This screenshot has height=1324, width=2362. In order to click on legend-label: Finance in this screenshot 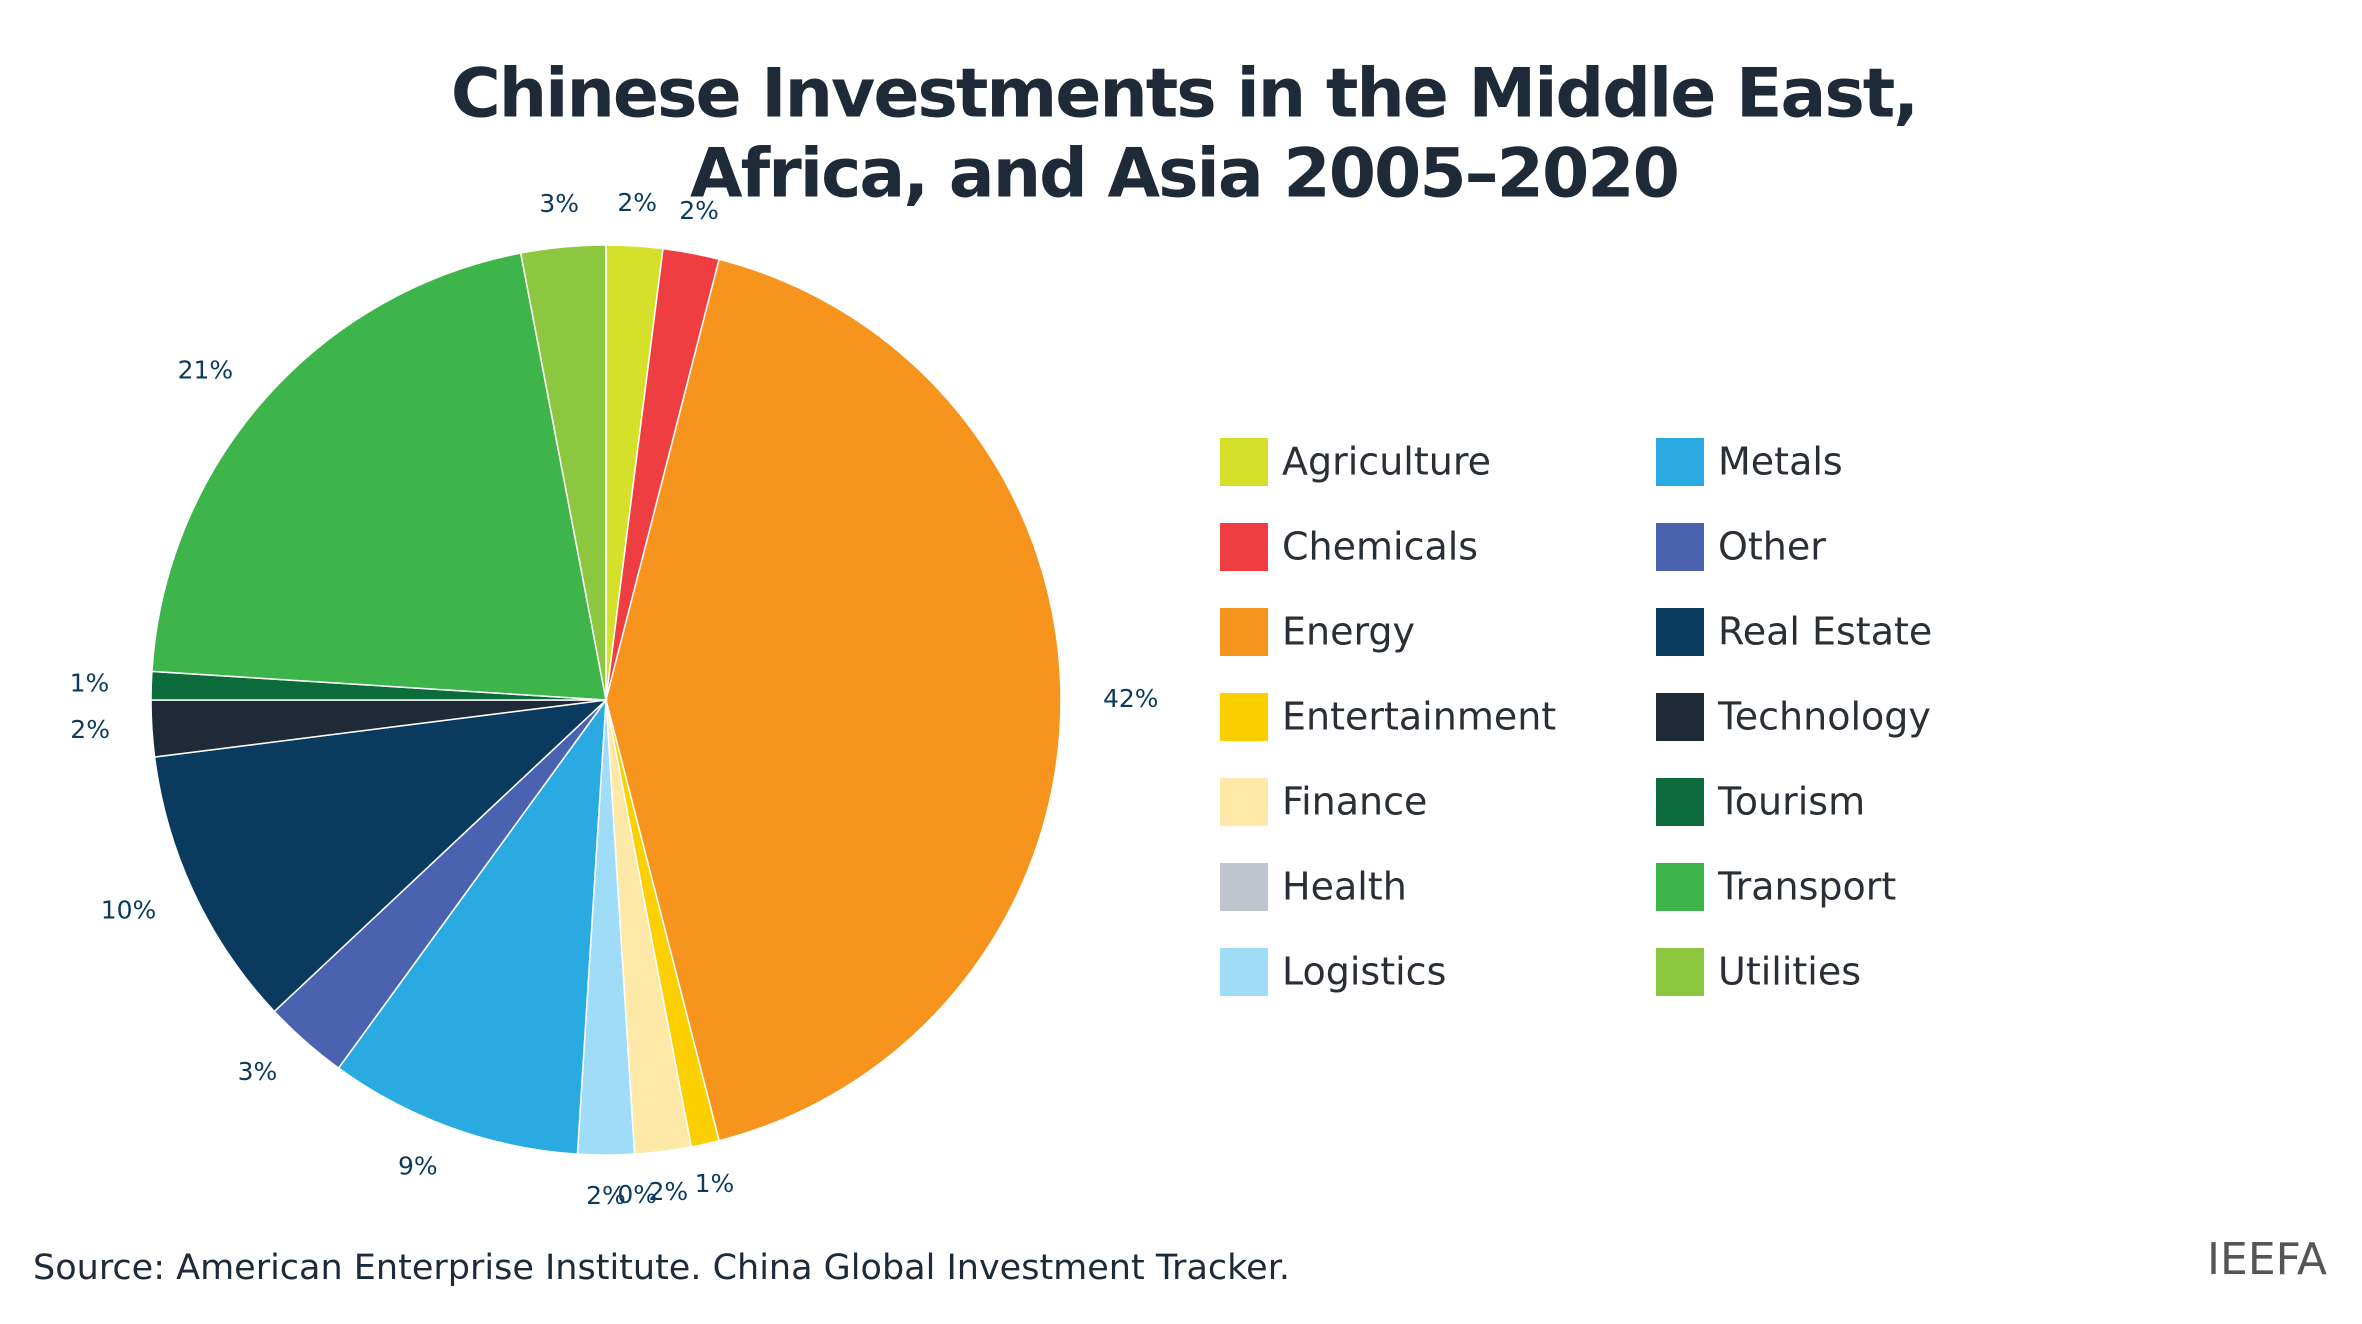, I will do `click(1354, 802)`.